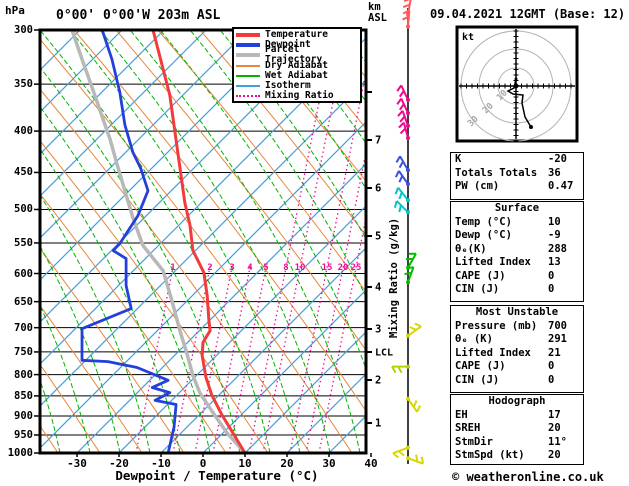  What do you see at coordinates (551, 275) in the screenshot?
I see `stat-value: 0` at bounding box center [551, 275].